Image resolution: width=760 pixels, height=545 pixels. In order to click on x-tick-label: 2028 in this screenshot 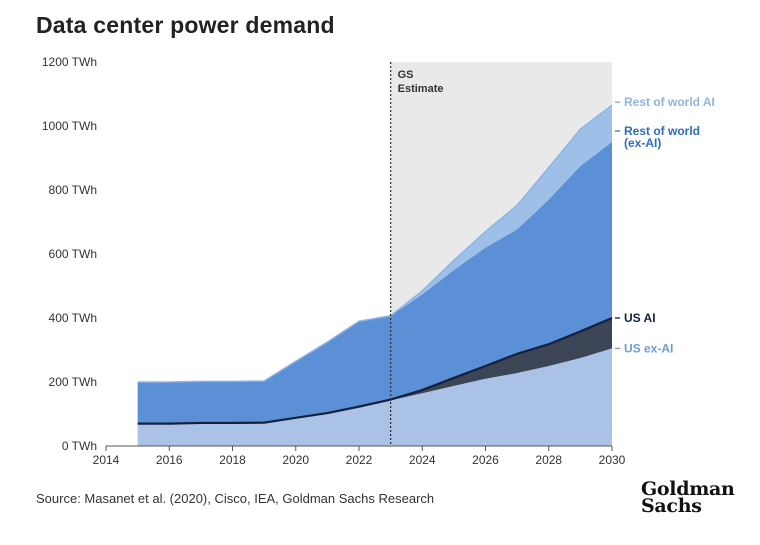, I will do `click(548, 460)`.